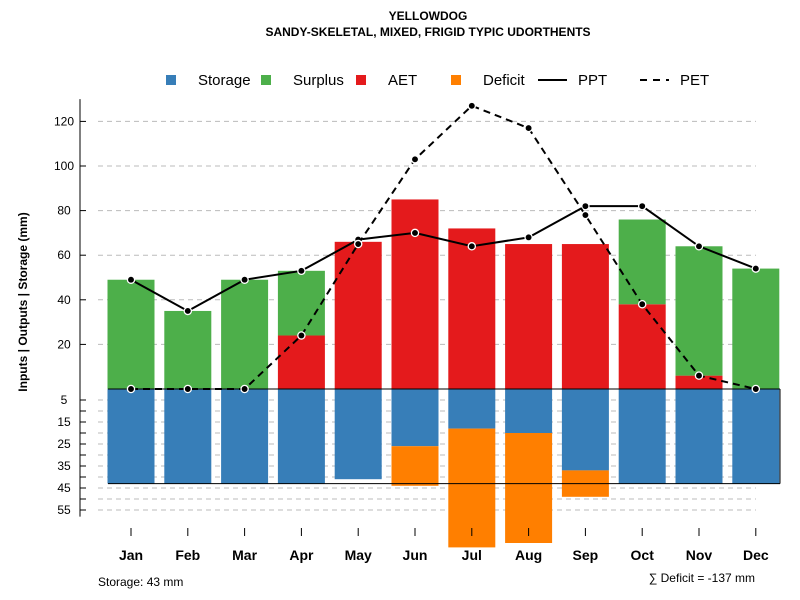 The width and height of the screenshot is (800, 600). Describe the element at coordinates (528, 128) in the screenshot. I see `point-pet-aug` at that location.